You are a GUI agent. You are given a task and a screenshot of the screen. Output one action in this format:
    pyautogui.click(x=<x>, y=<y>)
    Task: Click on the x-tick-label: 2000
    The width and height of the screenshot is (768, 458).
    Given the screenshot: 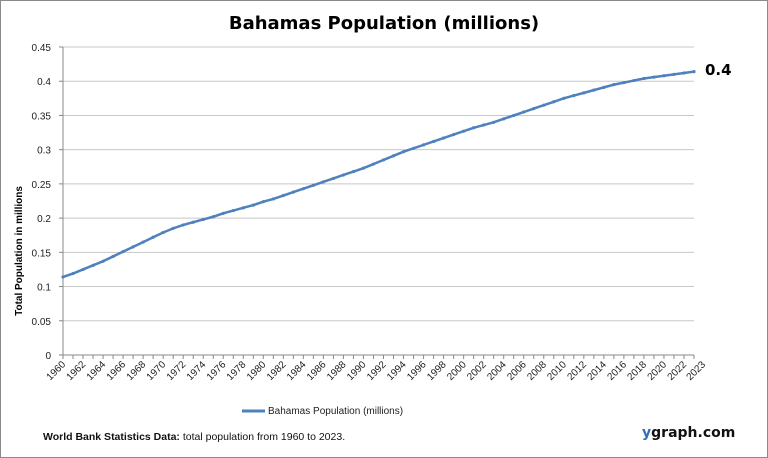 What is the action you would take?
    pyautogui.click(x=457, y=371)
    